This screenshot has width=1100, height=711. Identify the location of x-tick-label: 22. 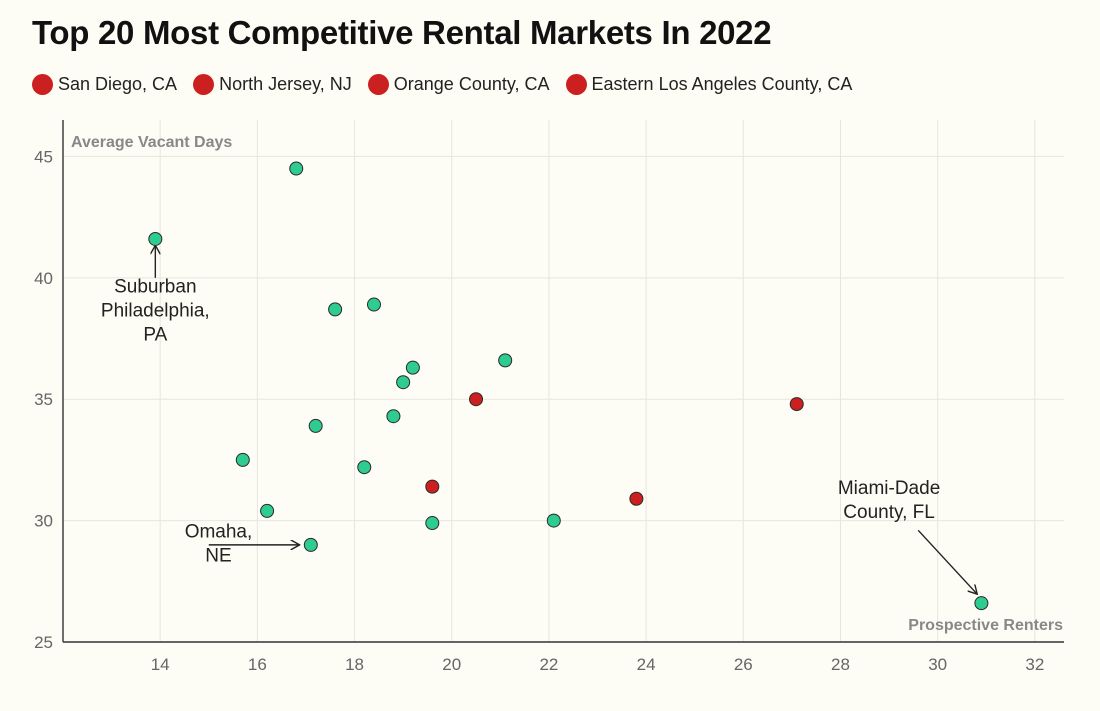
(548, 664).